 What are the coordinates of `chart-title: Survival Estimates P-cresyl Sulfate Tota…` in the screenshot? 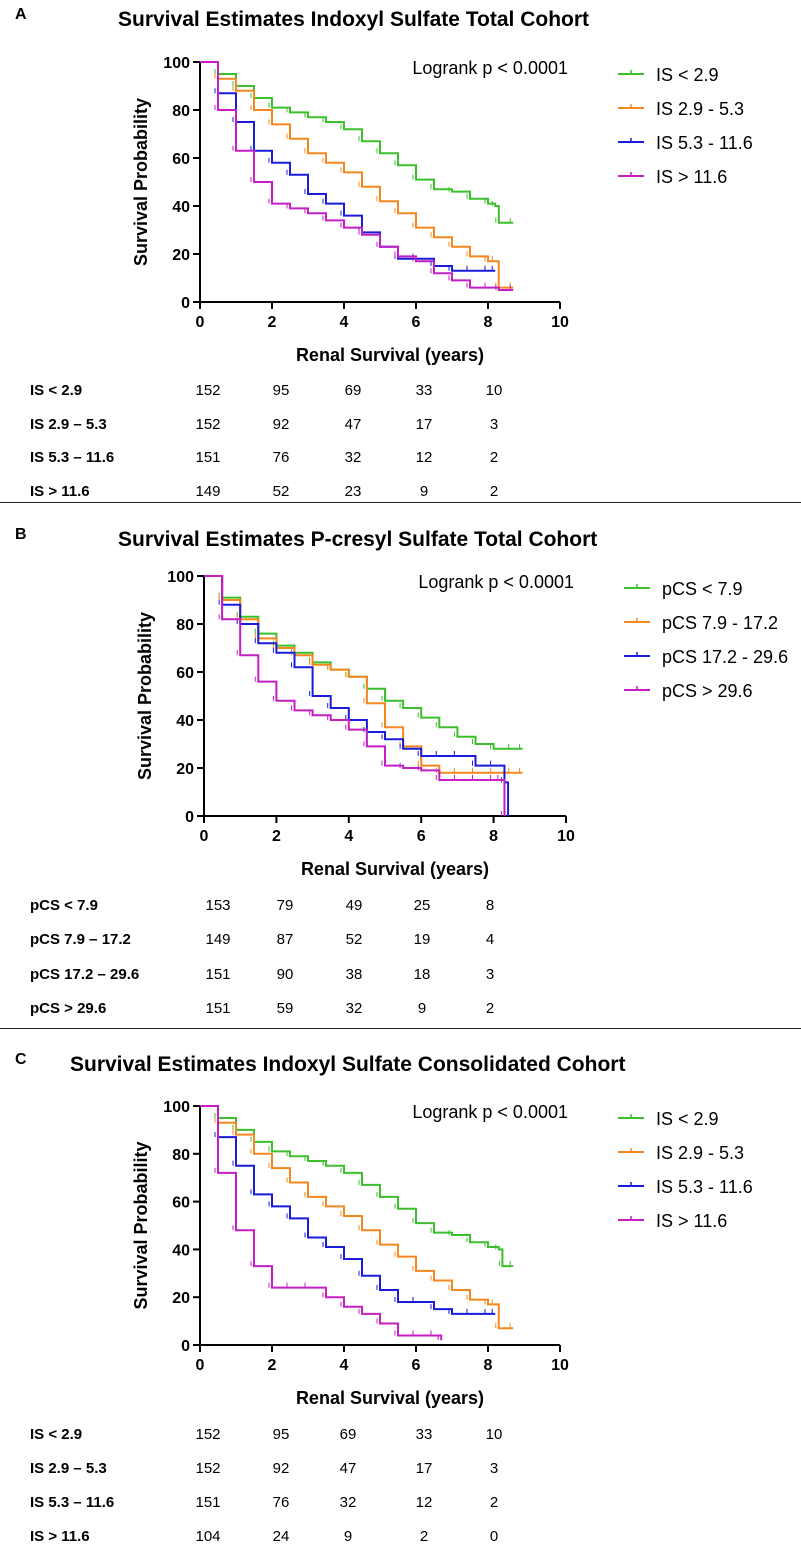 It's located at (358, 539).